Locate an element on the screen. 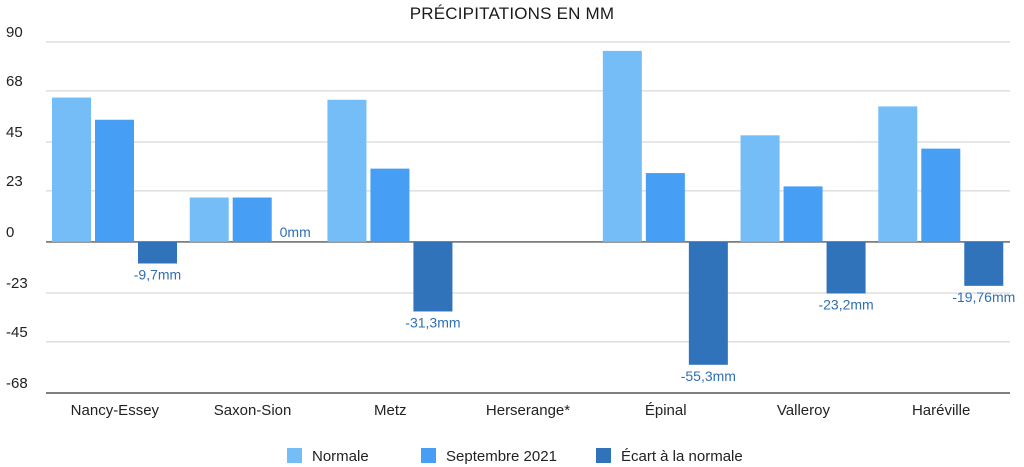  bar-septembre-2021-hareville is located at coordinates (941, 195).